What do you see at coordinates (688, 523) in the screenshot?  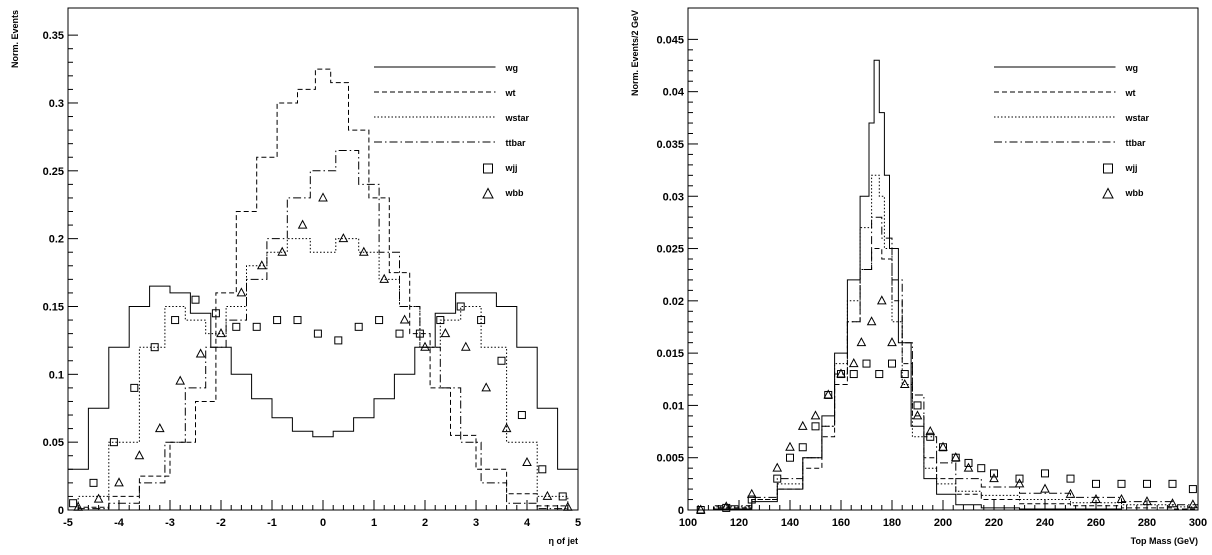 I see `x-tick-label: 100` at bounding box center [688, 523].